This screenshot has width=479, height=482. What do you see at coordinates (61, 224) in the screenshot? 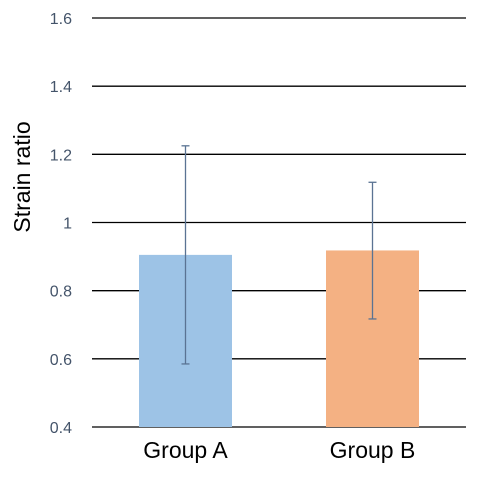
I see `y-axis-ticks: 0.4 0.6 0.8 1 1.2 1.4 1.6` at bounding box center [61, 224].